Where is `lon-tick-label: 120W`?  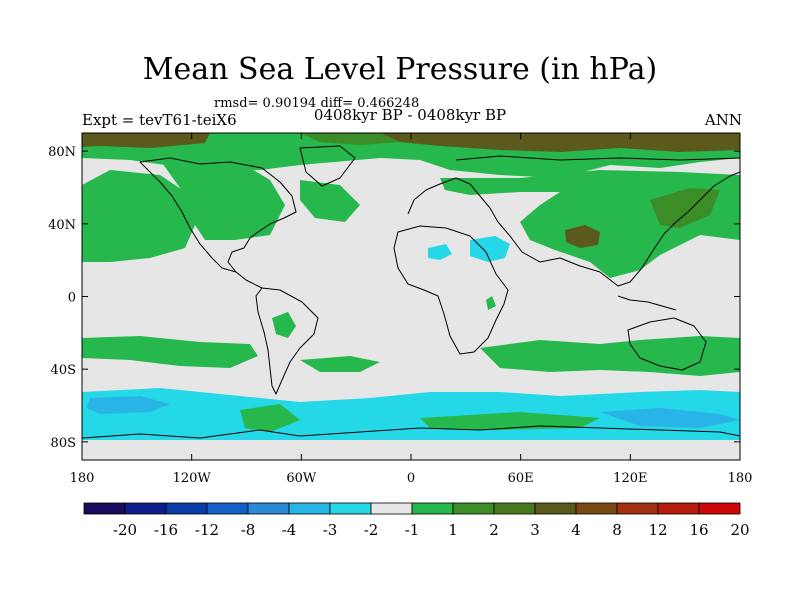 lon-tick-label: 120W is located at coordinates (192, 478).